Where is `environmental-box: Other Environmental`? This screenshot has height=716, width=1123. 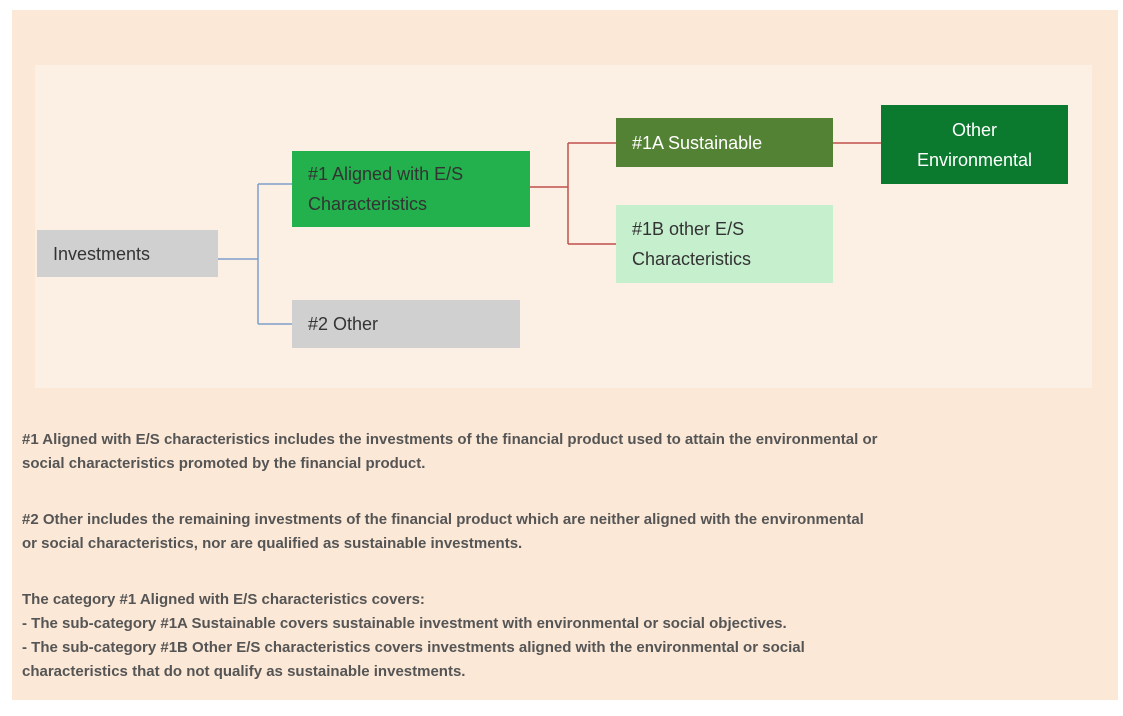
environmental-box: Other Environmental is located at coordinates (974, 144).